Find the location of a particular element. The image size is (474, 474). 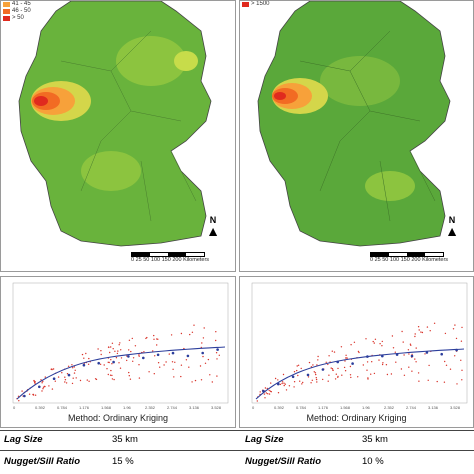

nugget-sill-left-value: 15 % is located at coordinates (123, 461).